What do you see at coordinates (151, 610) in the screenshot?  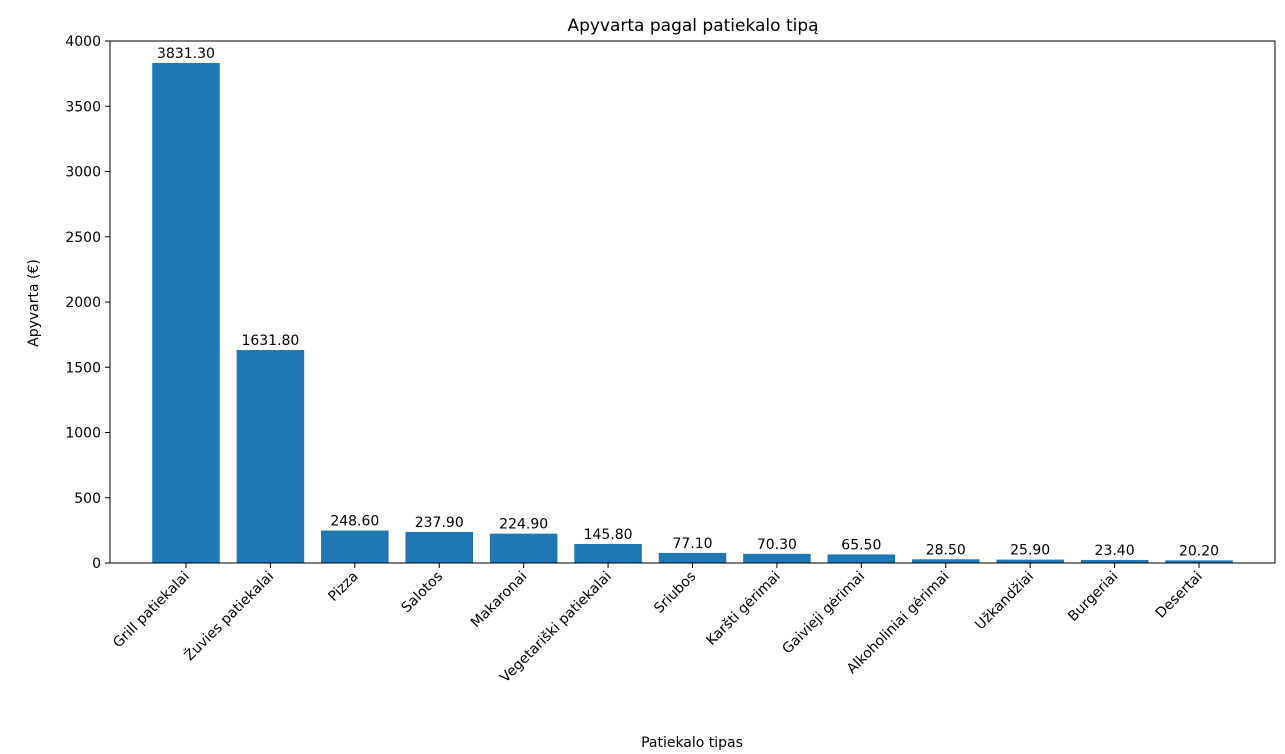 I see `x-tick-label-grill-patiekalai: Grill patiekalai` at bounding box center [151, 610].